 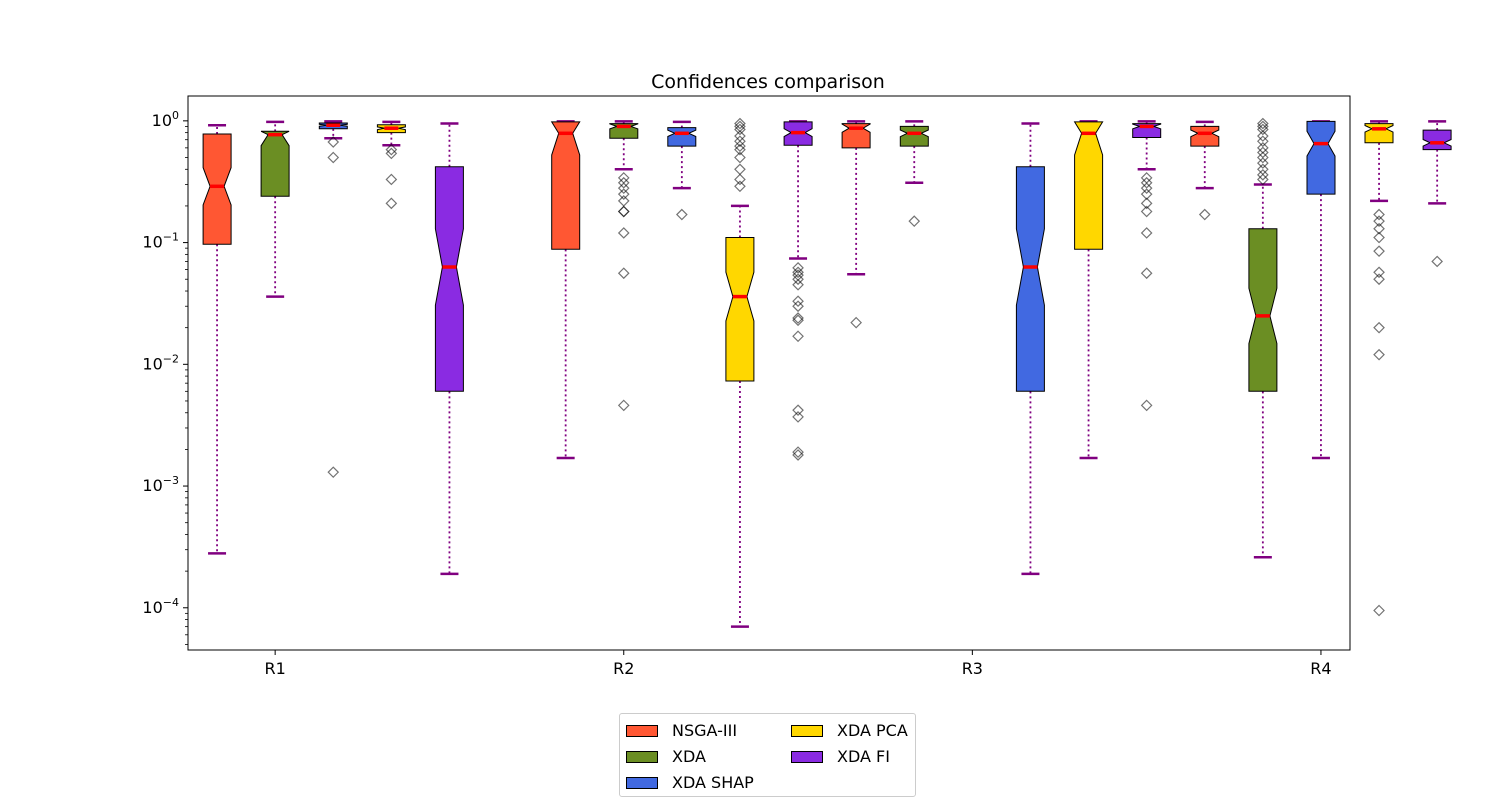 What do you see at coordinates (713, 782) in the screenshot?
I see `legend-label: XDA SHAP` at bounding box center [713, 782].